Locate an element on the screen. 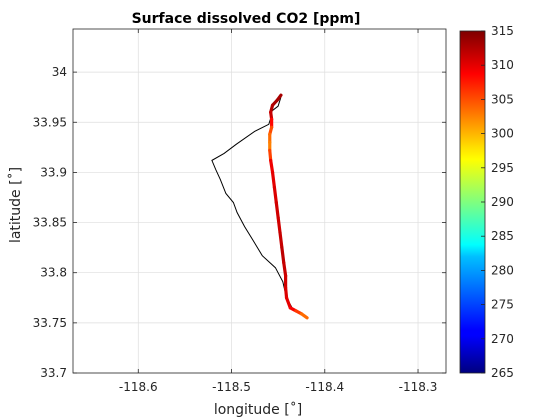  colorbar-tick-label: 285 is located at coordinates (502, 236).